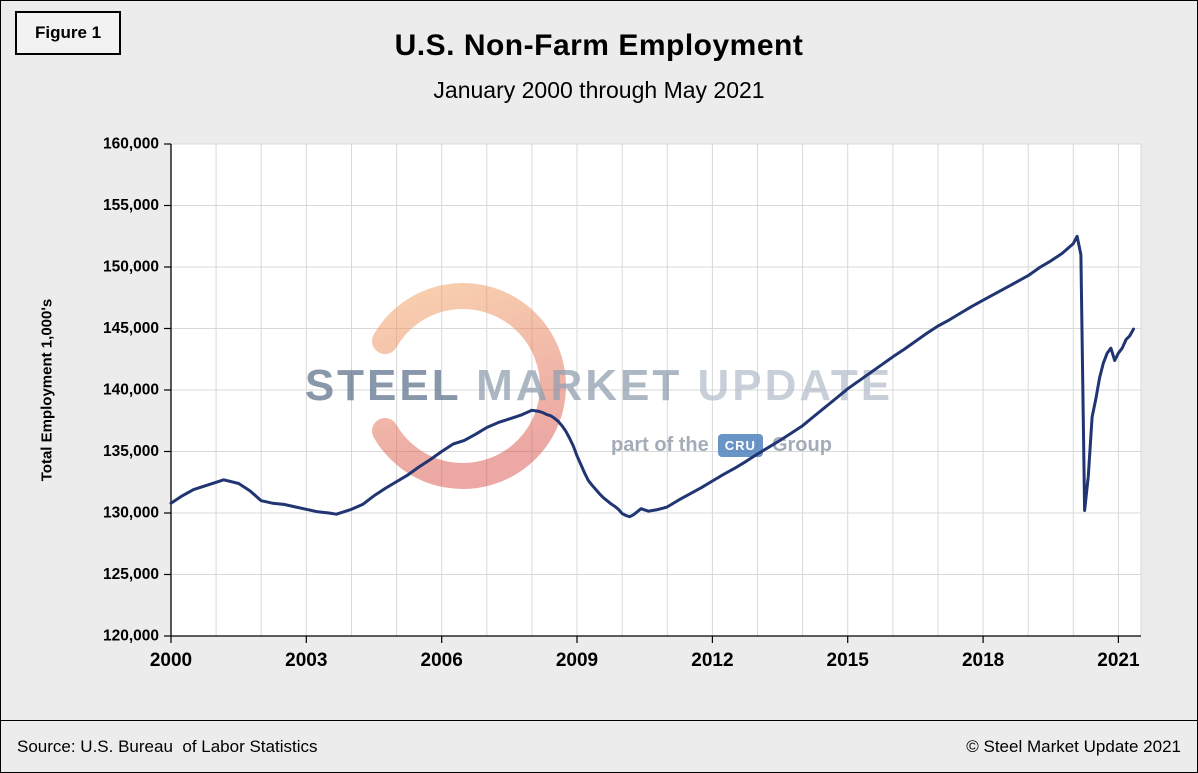 The height and width of the screenshot is (773, 1198). Describe the element at coordinates (68, 33) in the screenshot. I see `figure-label: Figure 1` at that location.